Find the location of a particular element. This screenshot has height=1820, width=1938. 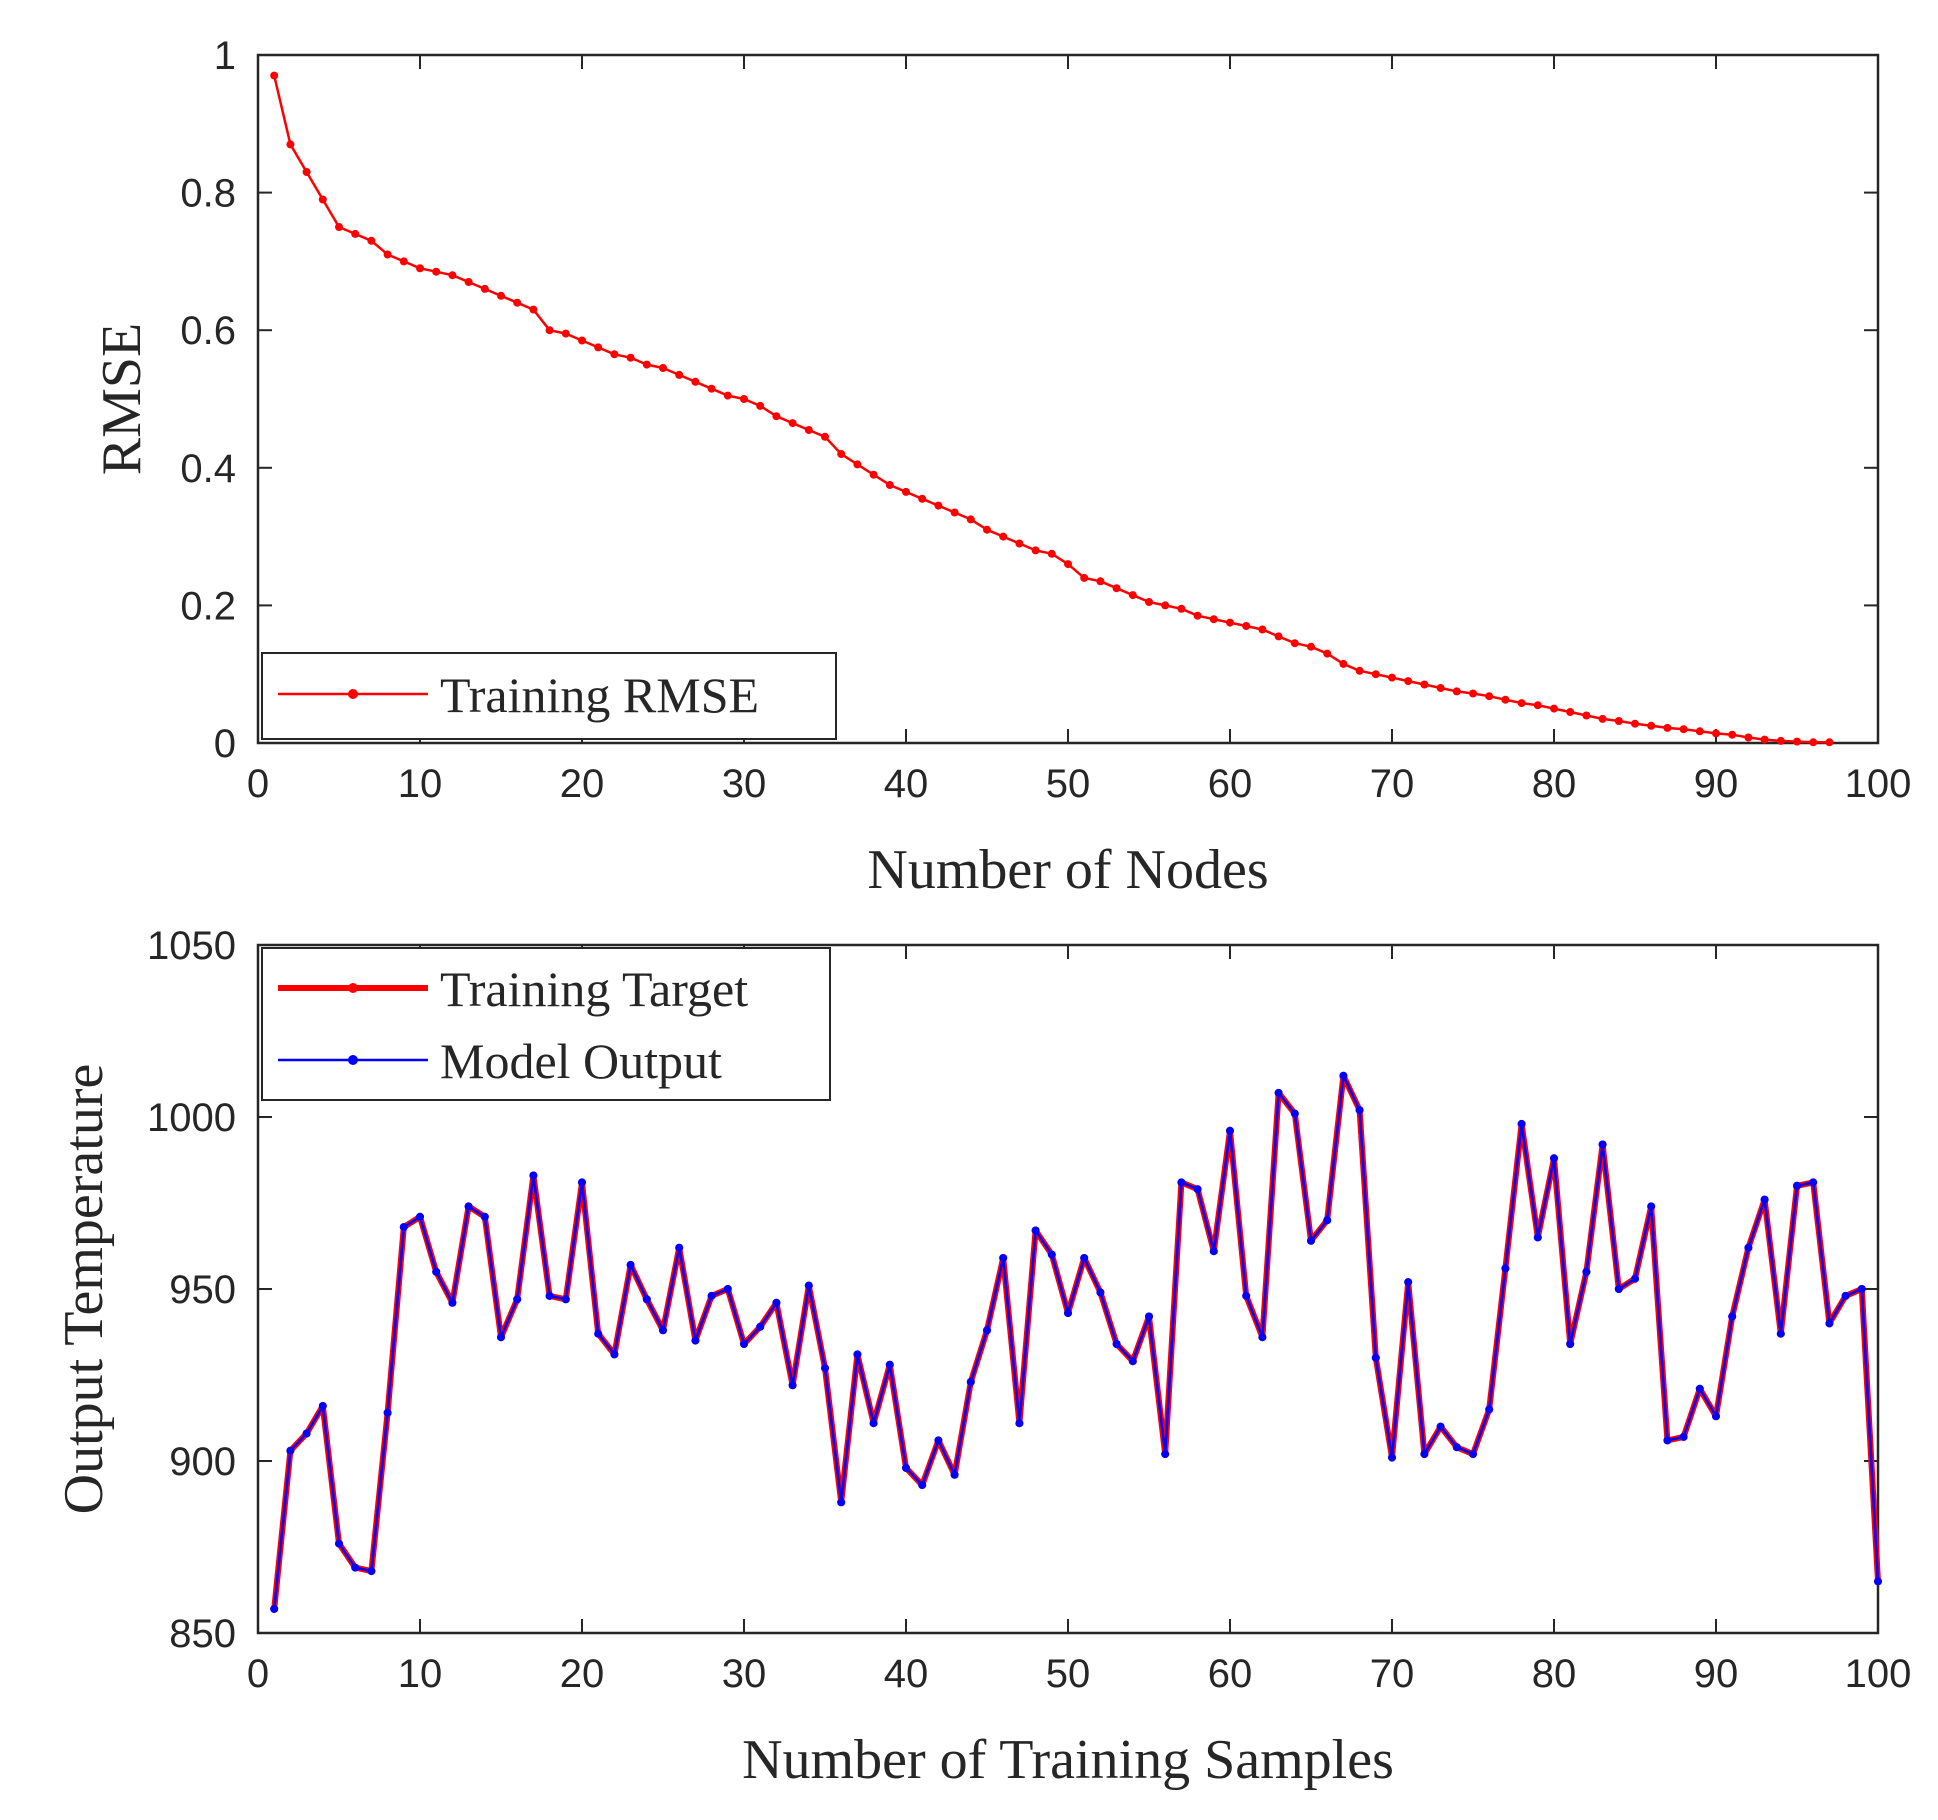

rmse-x-tick-label: 0 is located at coordinates (258, 784).